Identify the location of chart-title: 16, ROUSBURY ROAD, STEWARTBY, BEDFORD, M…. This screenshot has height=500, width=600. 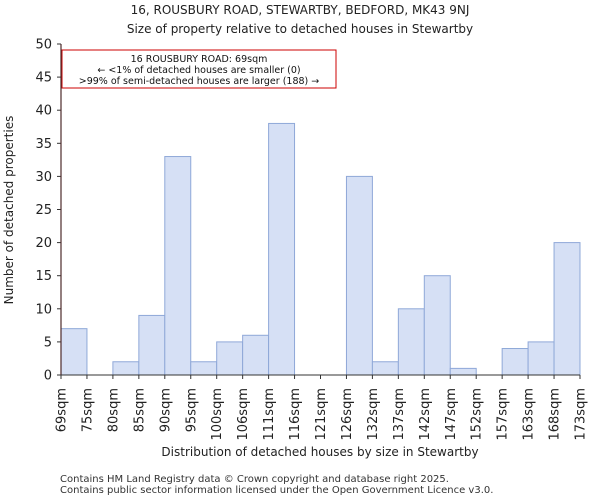
(300, 10).